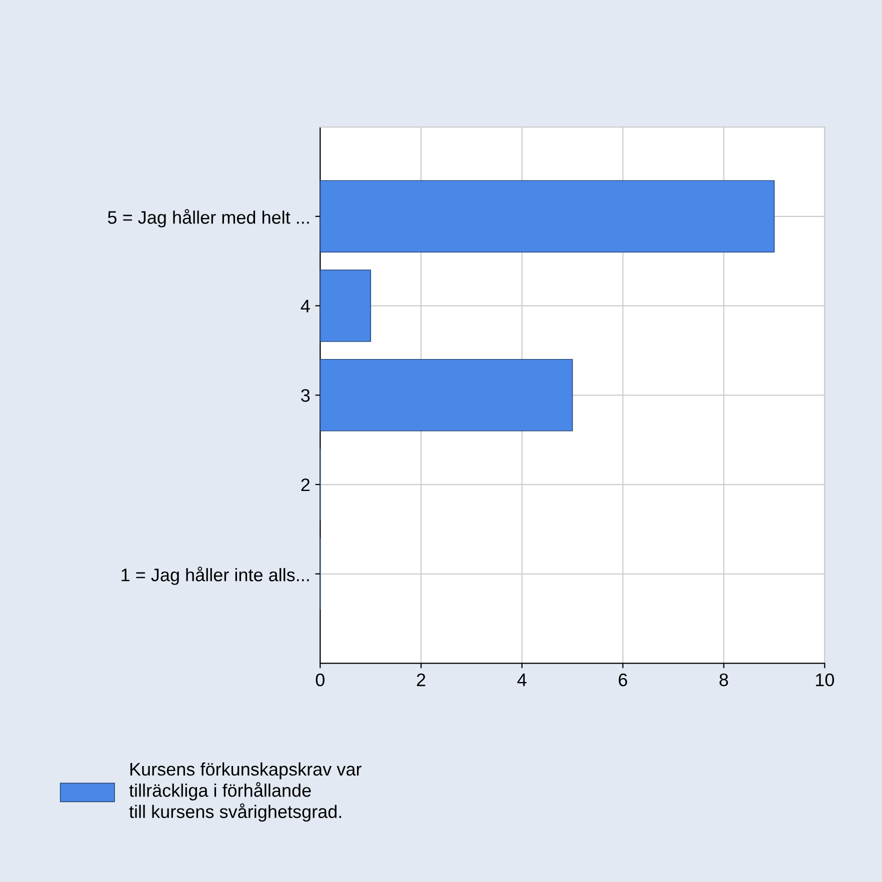  Describe the element at coordinates (724, 679) in the screenshot. I see `x-tick-label: 8` at that location.